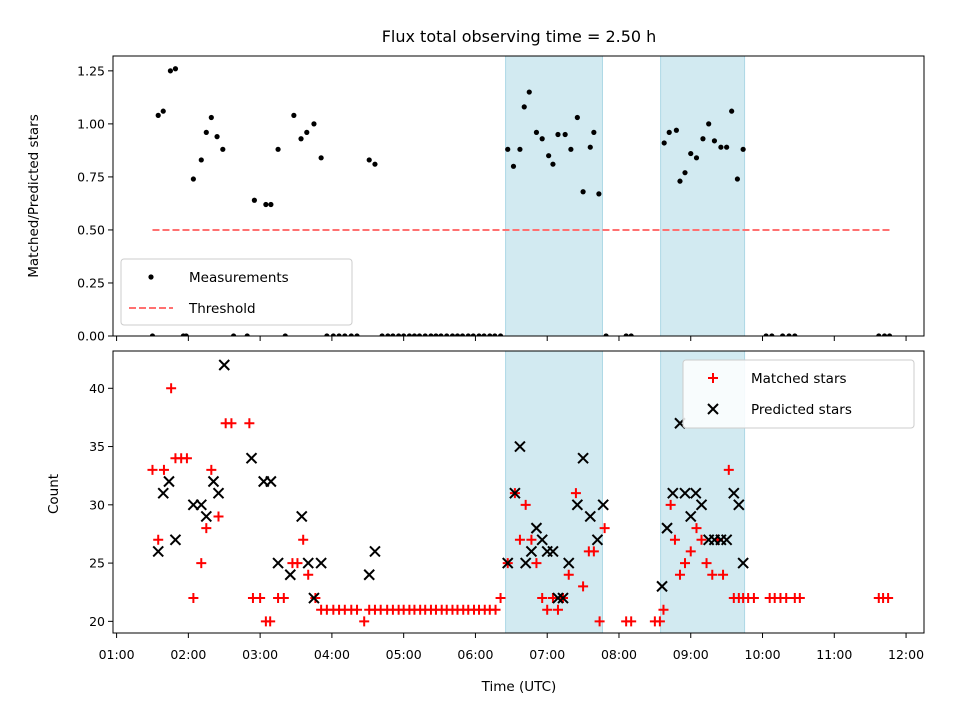 Image resolution: width=960 pixels, height=720 pixels. Describe the element at coordinates (222, 309) in the screenshot. I see `legend-label-threshold: Threshold` at that location.